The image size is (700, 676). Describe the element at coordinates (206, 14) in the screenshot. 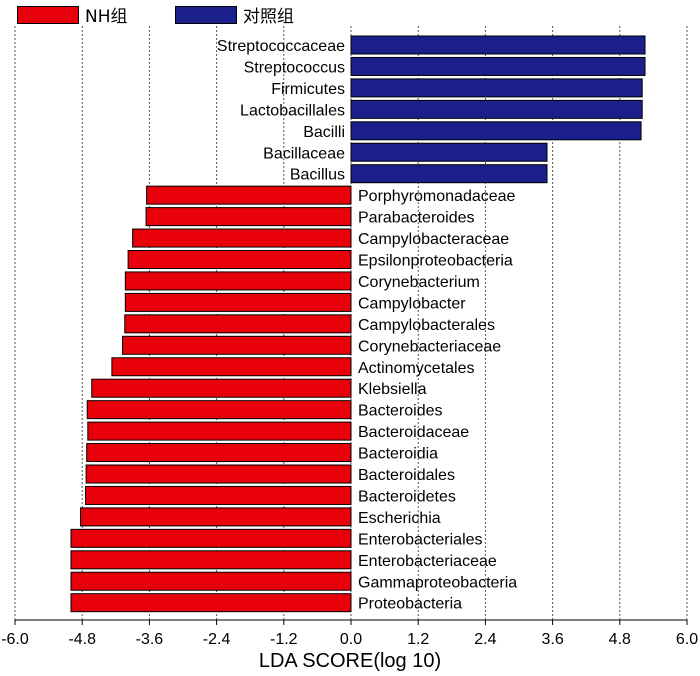

I see `legend-swatch-control` at that location.